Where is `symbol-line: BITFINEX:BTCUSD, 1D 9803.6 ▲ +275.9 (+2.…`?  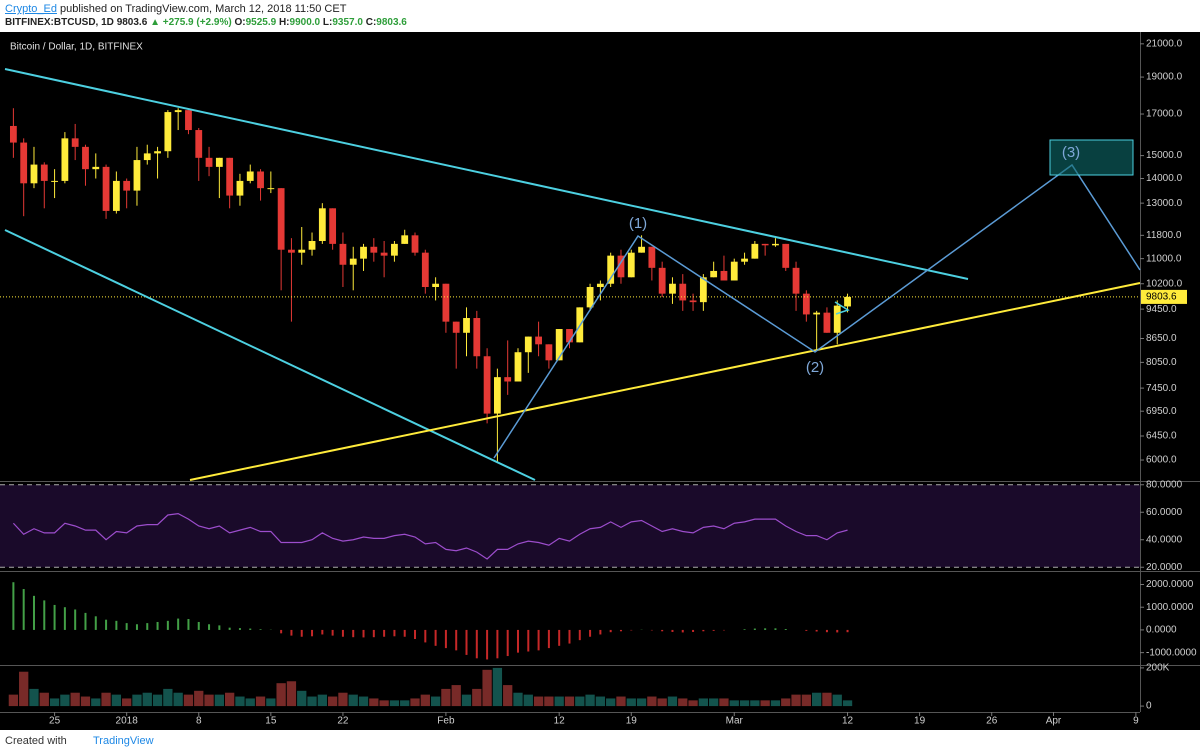 symbol-line: BITFINEX:BTCUSD, 1D 9803.6 ▲ +275.9 (+2.… is located at coordinates (206, 22).